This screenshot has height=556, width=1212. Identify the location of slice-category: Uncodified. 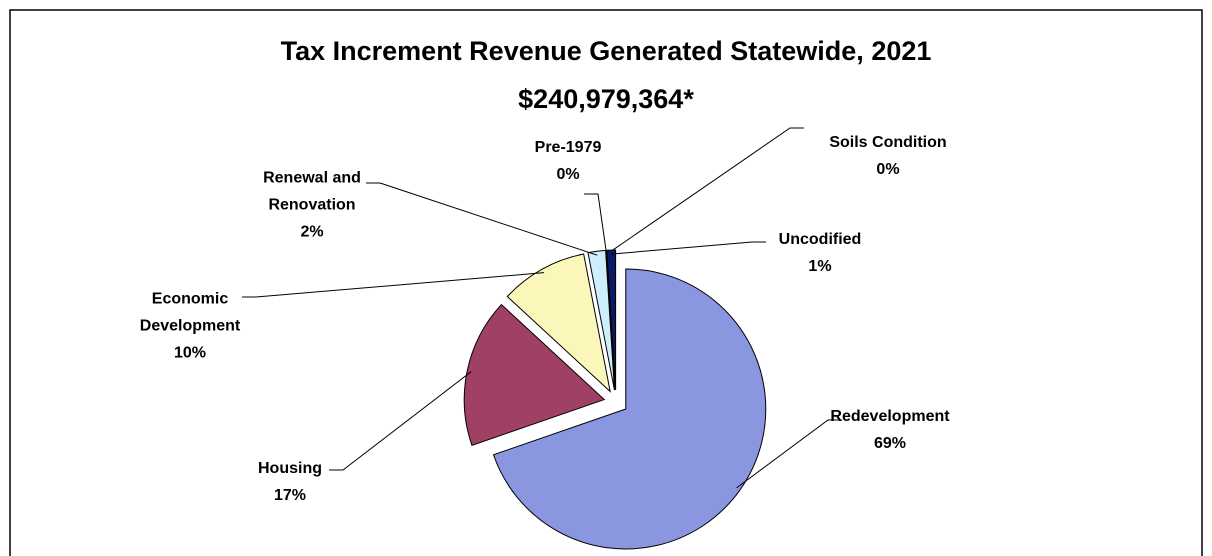
(820, 239).